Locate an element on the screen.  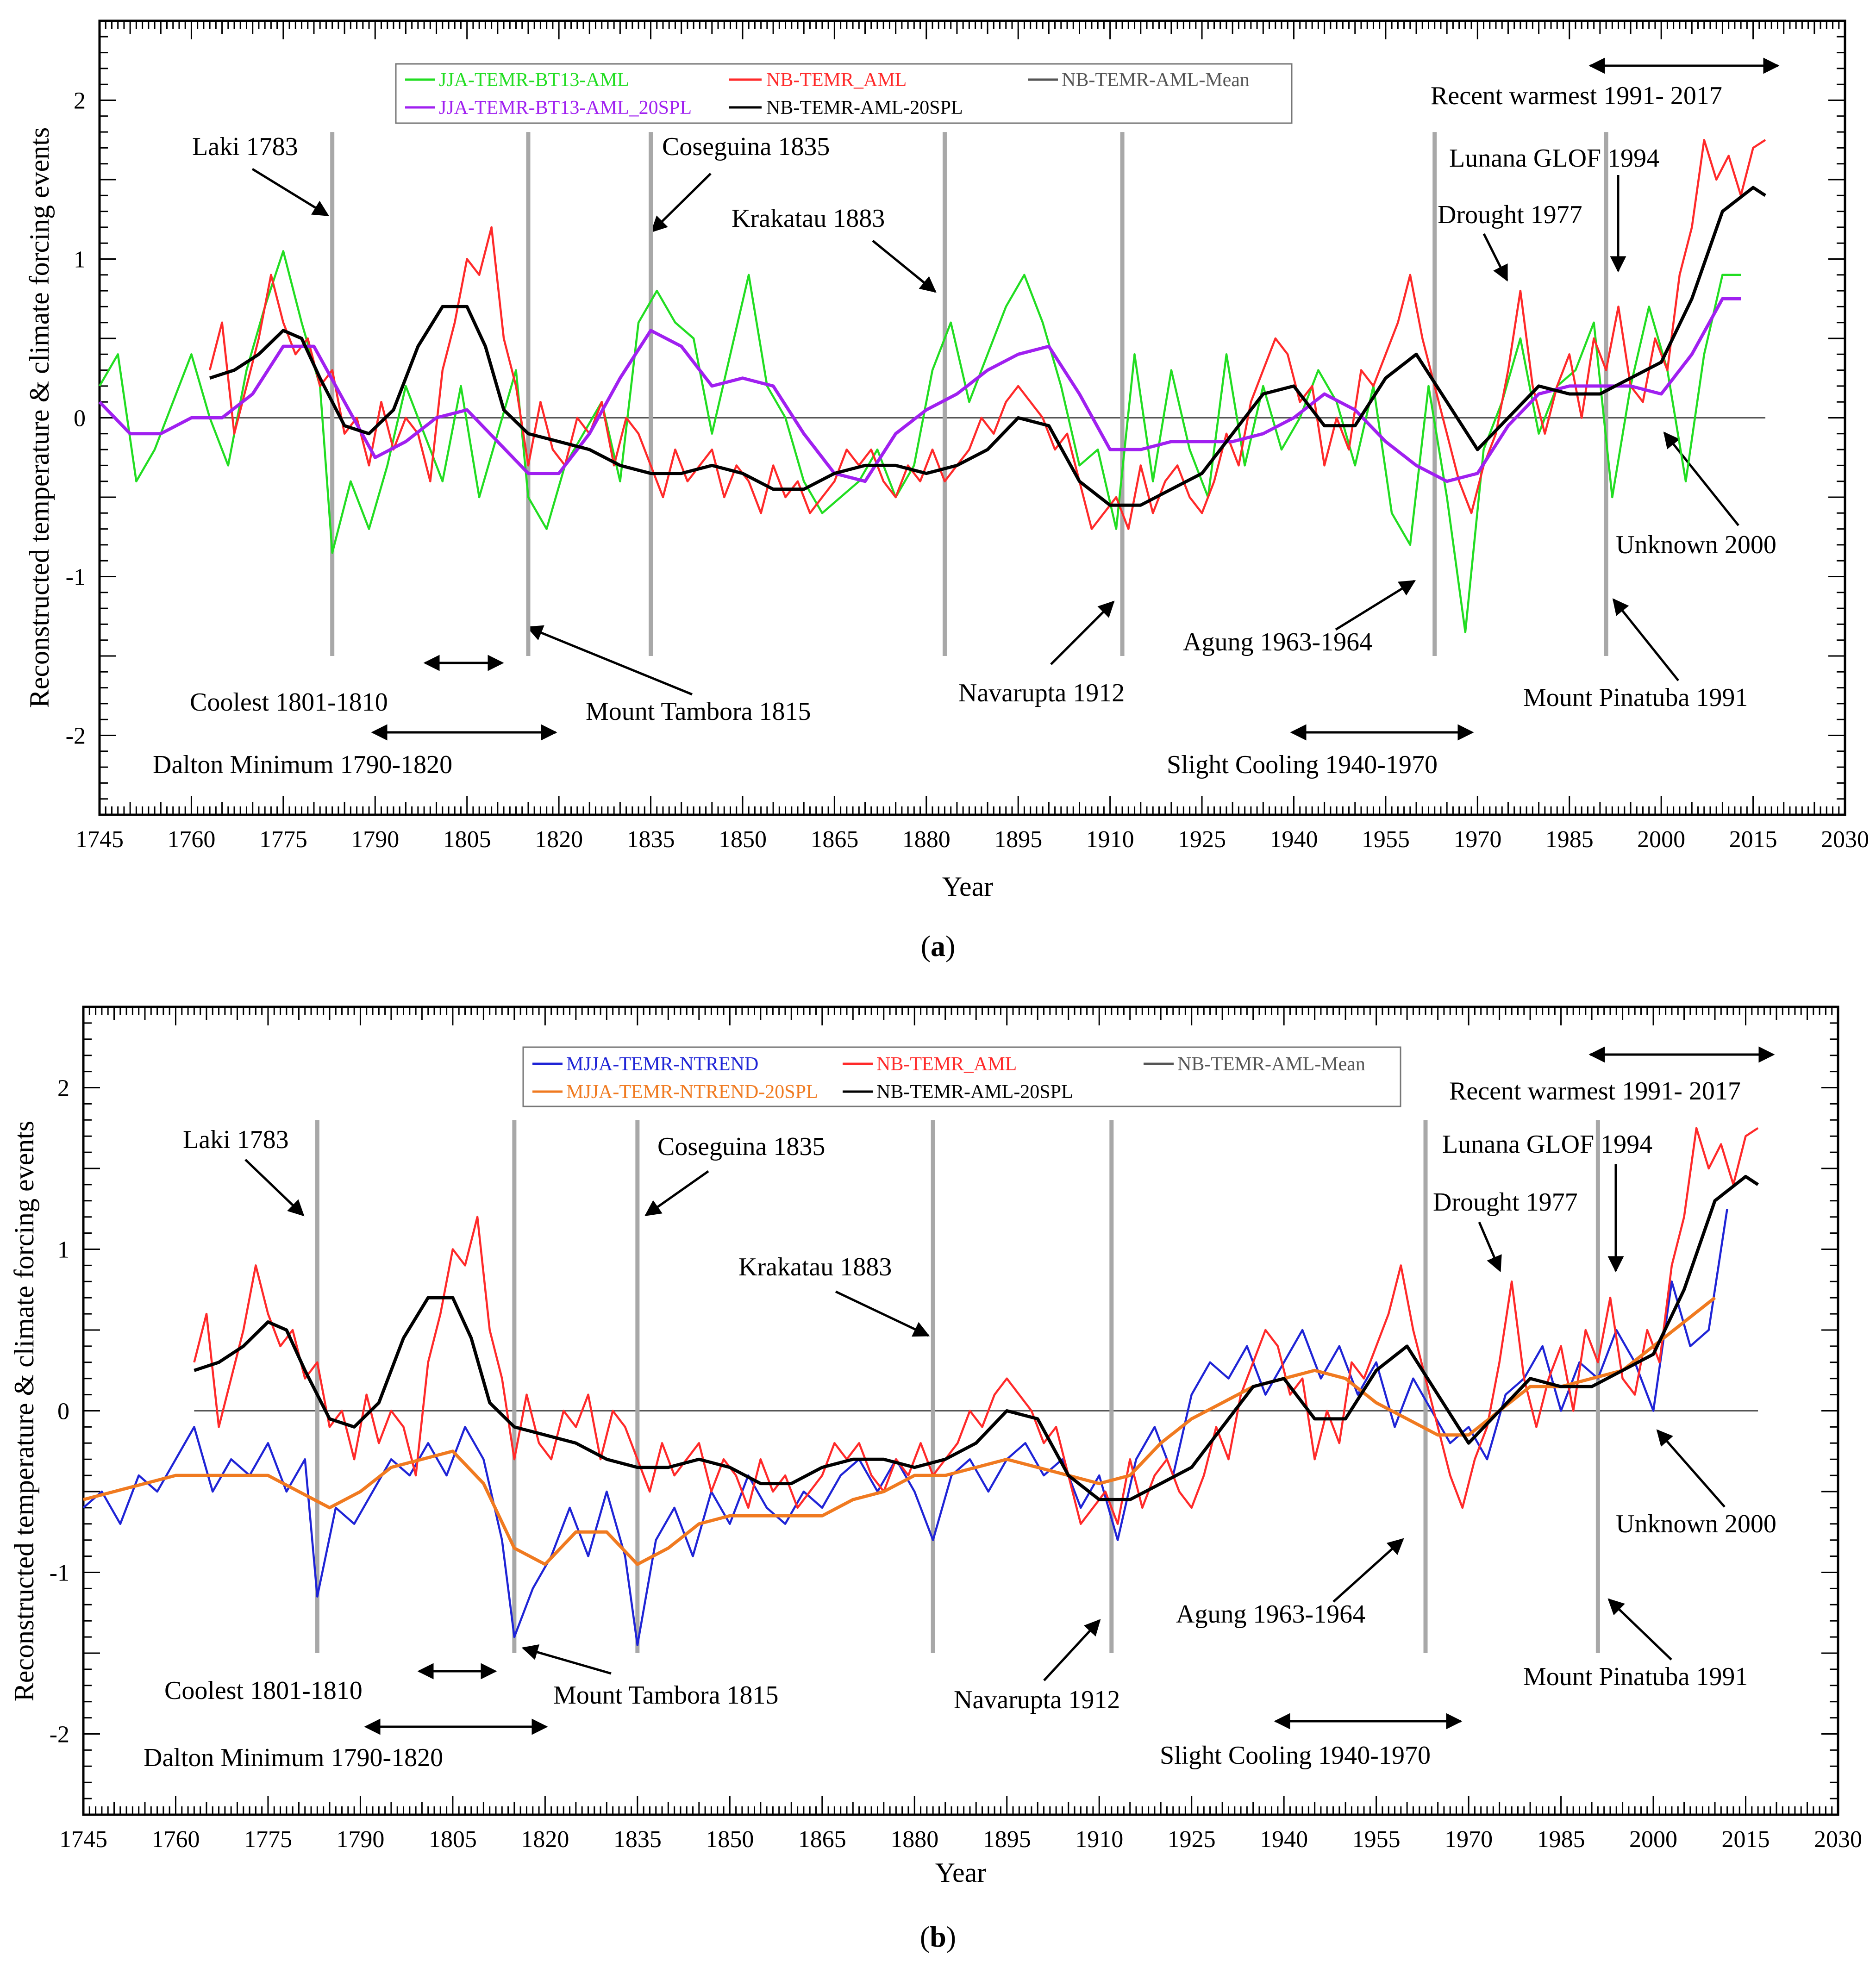
annotation-coolest: Coolest 1801-1810 is located at coordinates (263, 1690).